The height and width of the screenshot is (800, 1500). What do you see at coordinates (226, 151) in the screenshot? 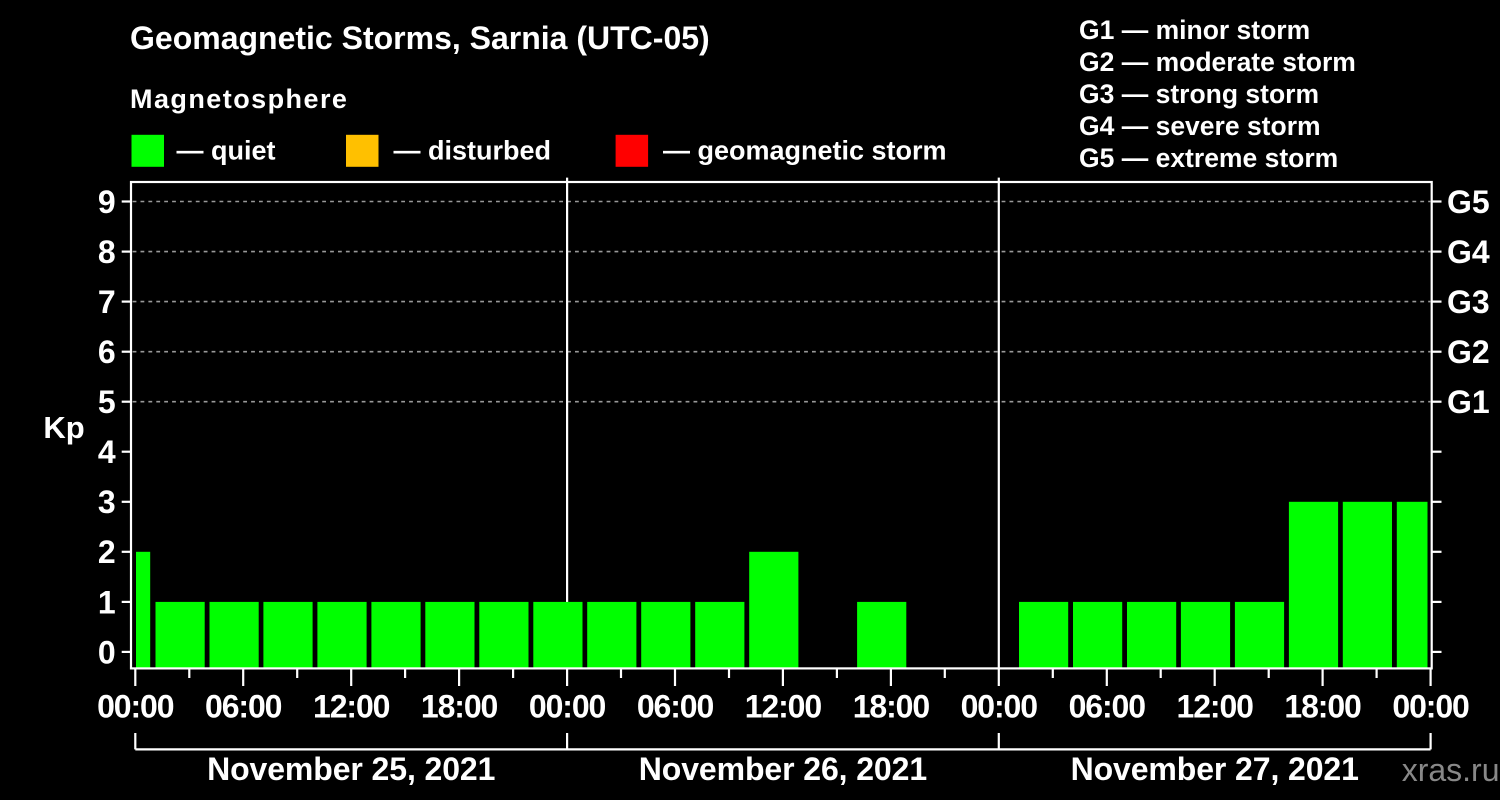
I see `svg-text: — quiet` at bounding box center [226, 151].